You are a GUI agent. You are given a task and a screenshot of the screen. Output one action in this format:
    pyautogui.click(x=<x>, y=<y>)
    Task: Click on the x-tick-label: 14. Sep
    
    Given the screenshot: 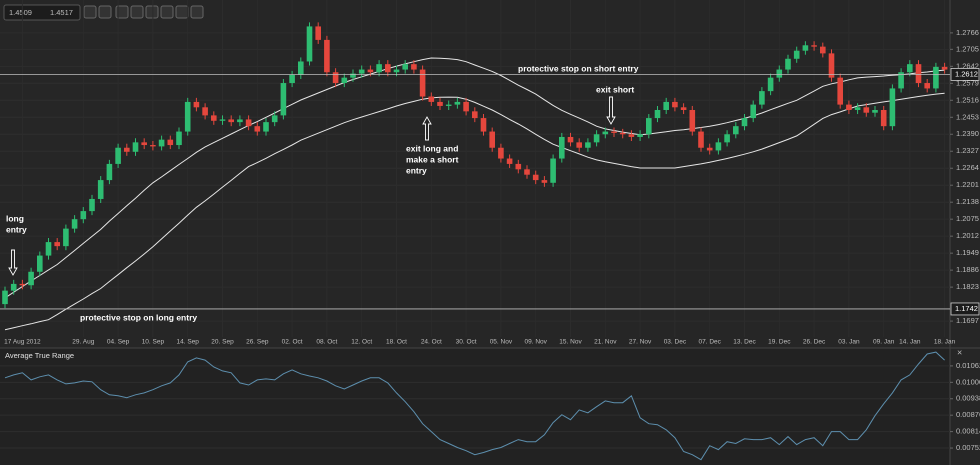 What is the action you would take?
    pyautogui.click(x=187, y=342)
    